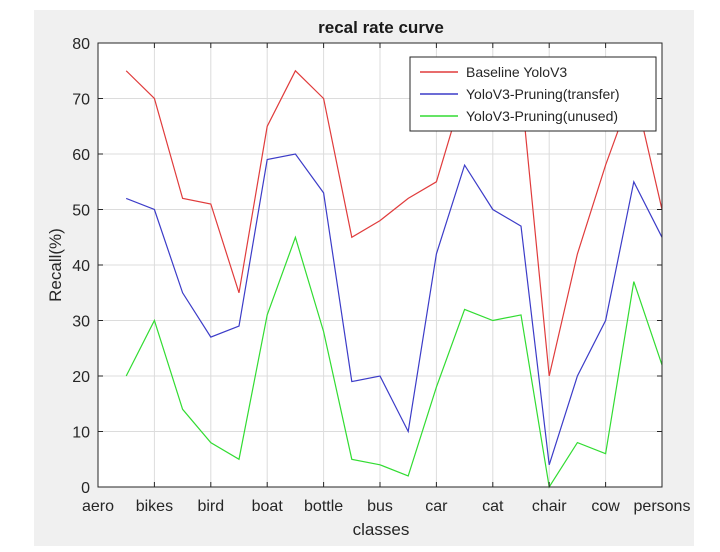 This screenshot has width=720, height=552. Describe the element at coordinates (549, 506) in the screenshot. I see `x-tick-label: chair` at that location.